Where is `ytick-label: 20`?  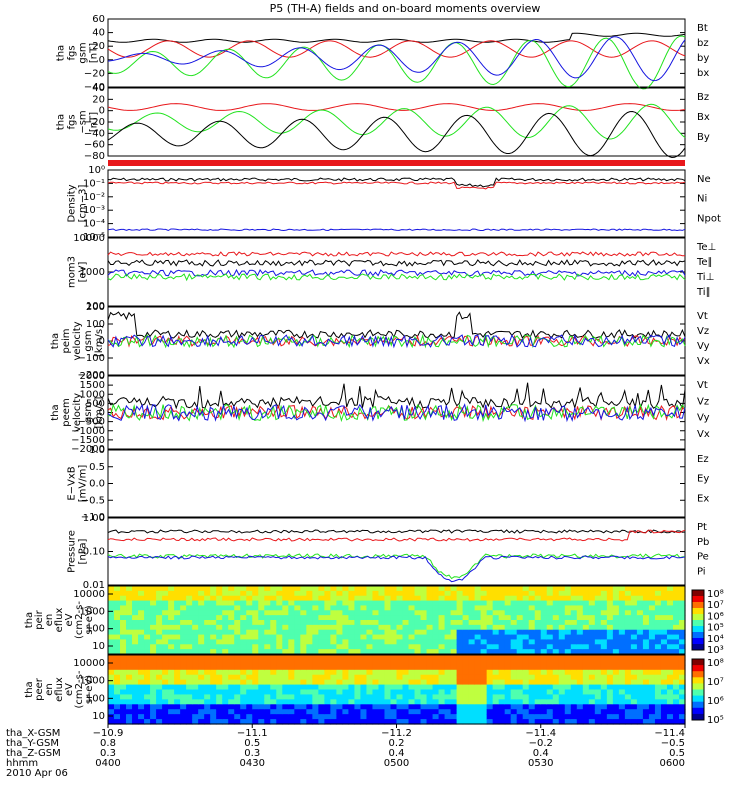 ytick-label: 20 is located at coordinates (98, 99).